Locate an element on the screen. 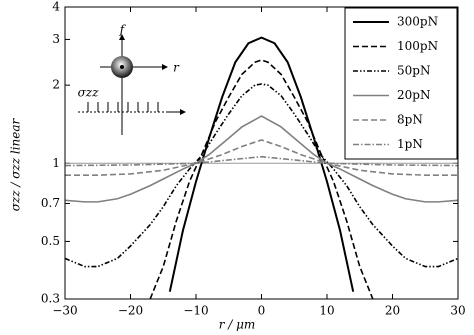 This screenshot has width=474, height=335. y-tick-label: 0.7 is located at coordinates (50, 203).